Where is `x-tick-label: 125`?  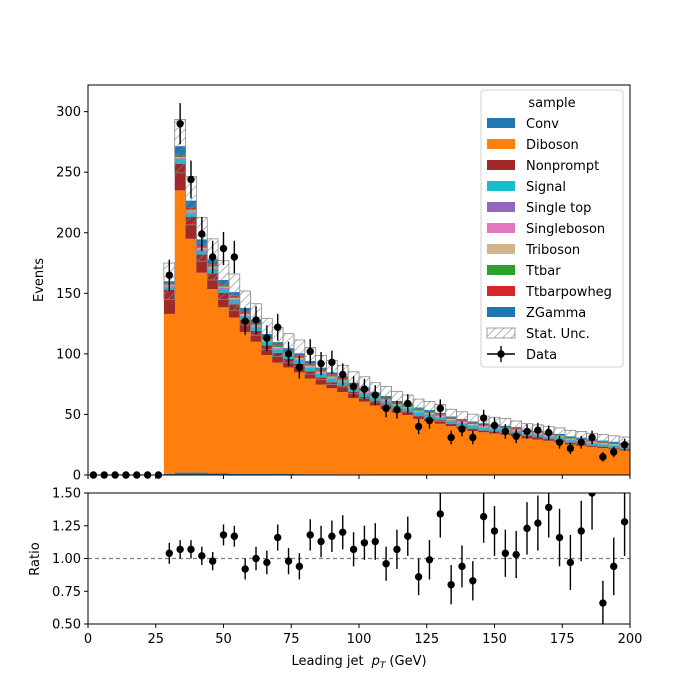
x-tick-label: 125 is located at coordinates (426, 639).